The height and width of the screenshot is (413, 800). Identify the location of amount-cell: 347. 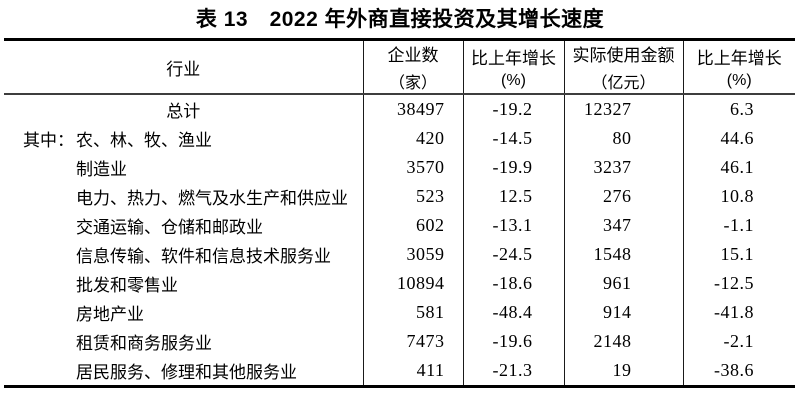
(623, 225).